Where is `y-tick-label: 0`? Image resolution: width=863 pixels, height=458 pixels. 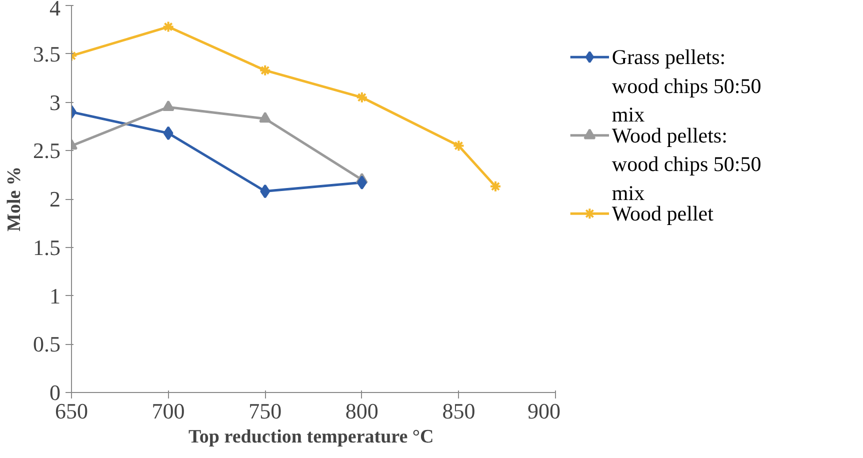 y-tick-label: 0 is located at coordinates (55, 392).